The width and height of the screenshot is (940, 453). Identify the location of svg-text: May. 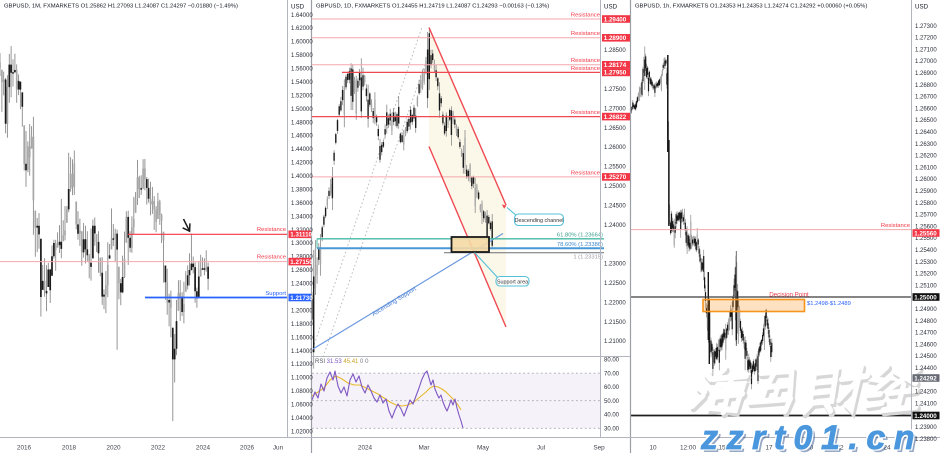
(483, 448).